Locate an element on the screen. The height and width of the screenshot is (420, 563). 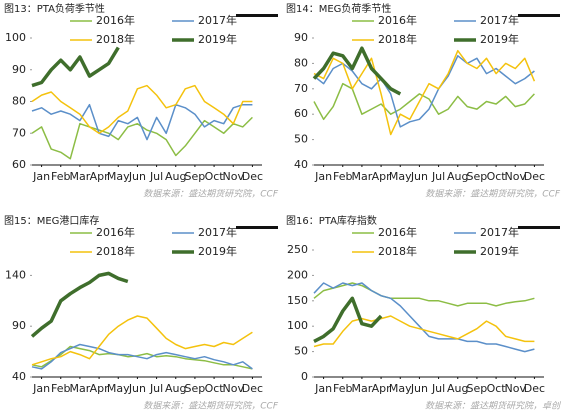
chart-title: 图13：PTA负荷季节性 is located at coordinates (54, 8).